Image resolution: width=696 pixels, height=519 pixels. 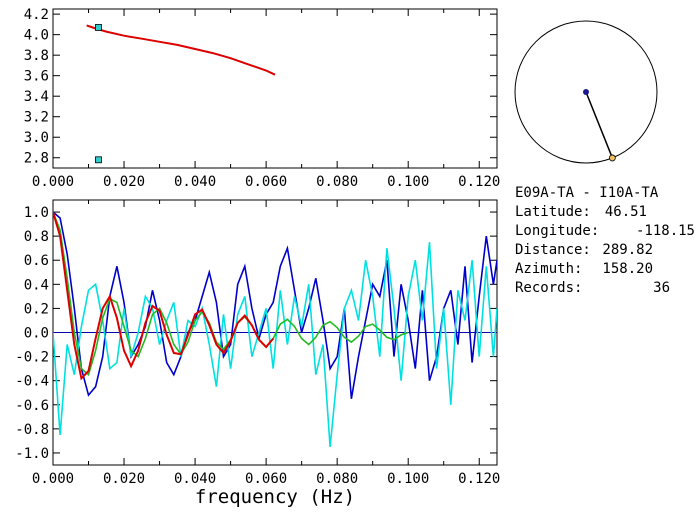 I want to click on latitude-label: Latitude:, so click(x=553, y=212).